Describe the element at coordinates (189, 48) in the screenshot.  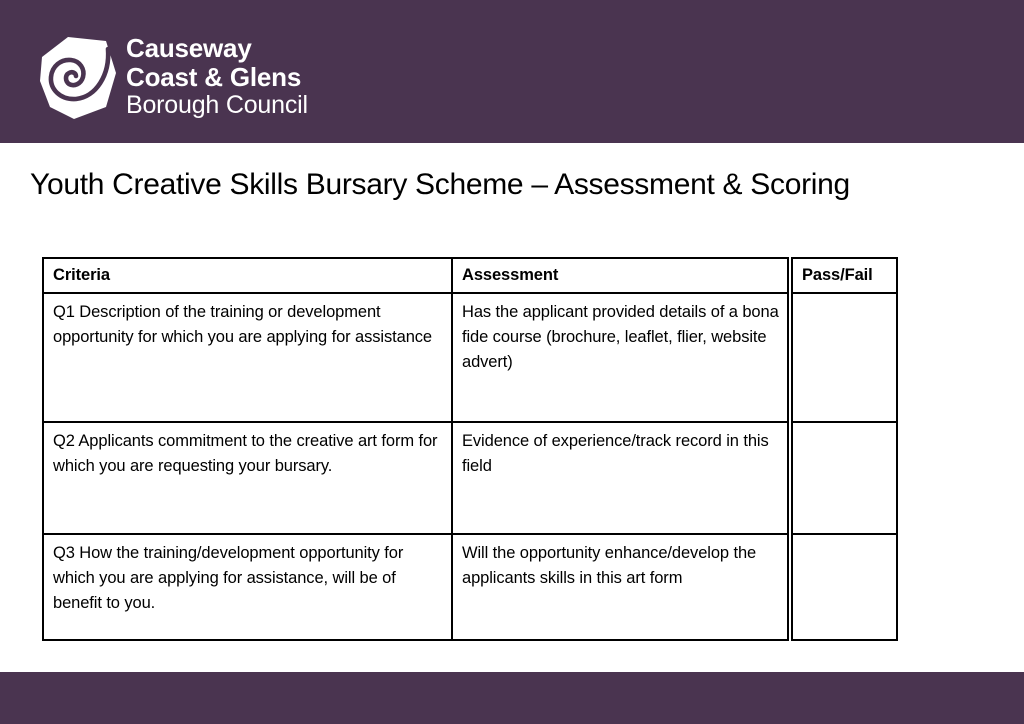
I see `logo-line-causeway: Causeway` at that location.